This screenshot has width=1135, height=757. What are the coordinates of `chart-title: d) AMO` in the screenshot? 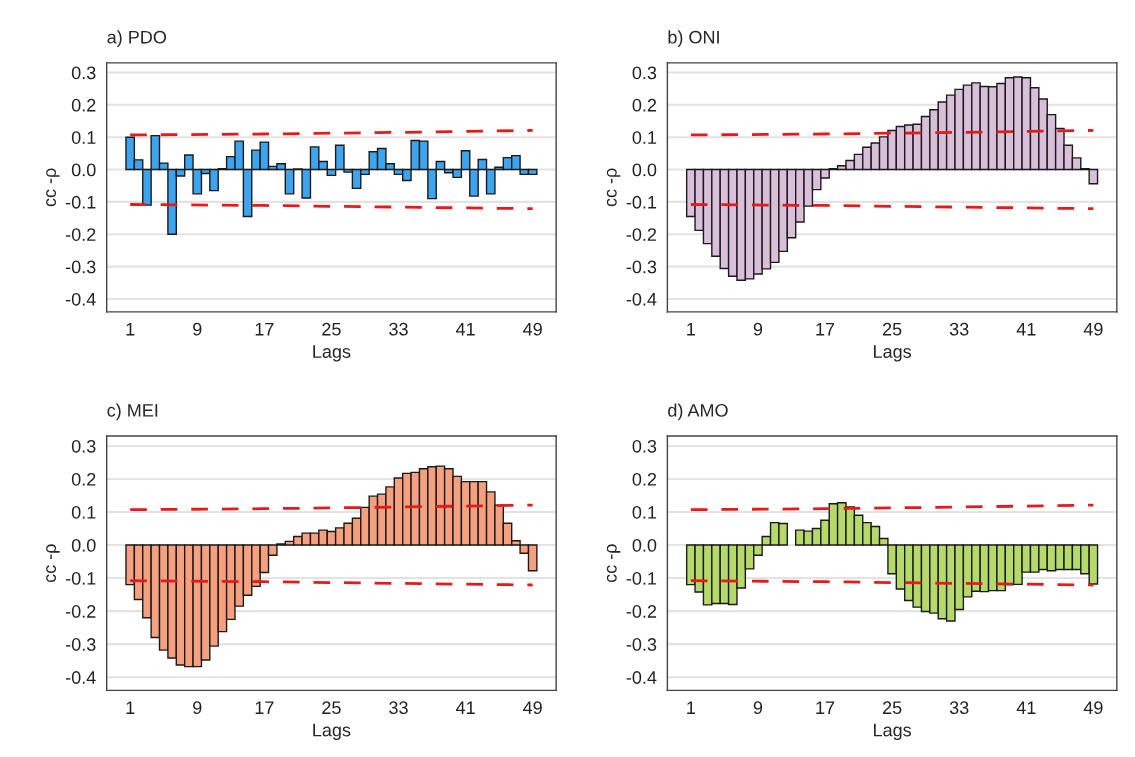 It's located at (698, 412).